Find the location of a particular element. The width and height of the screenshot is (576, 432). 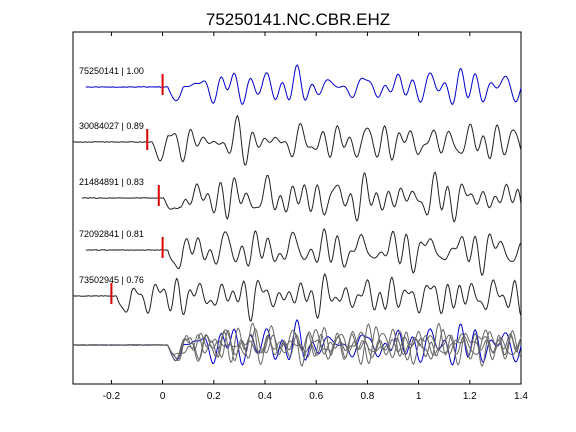

chart-title: 75250141.NC.CBR.EHZ is located at coordinates (298, 19).